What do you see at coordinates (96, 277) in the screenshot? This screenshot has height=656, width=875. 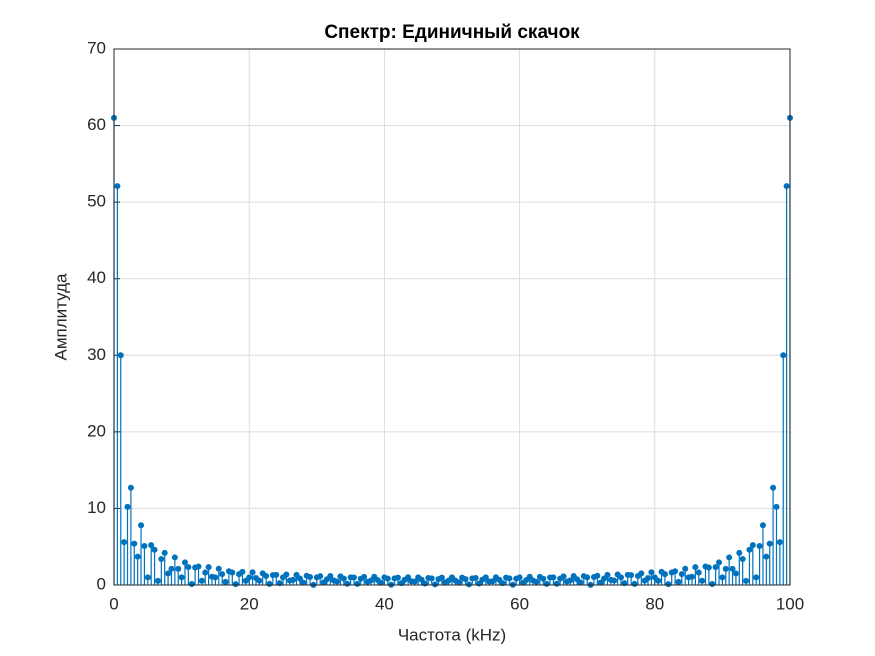 I see `y-tick-label: 40` at bounding box center [96, 277].